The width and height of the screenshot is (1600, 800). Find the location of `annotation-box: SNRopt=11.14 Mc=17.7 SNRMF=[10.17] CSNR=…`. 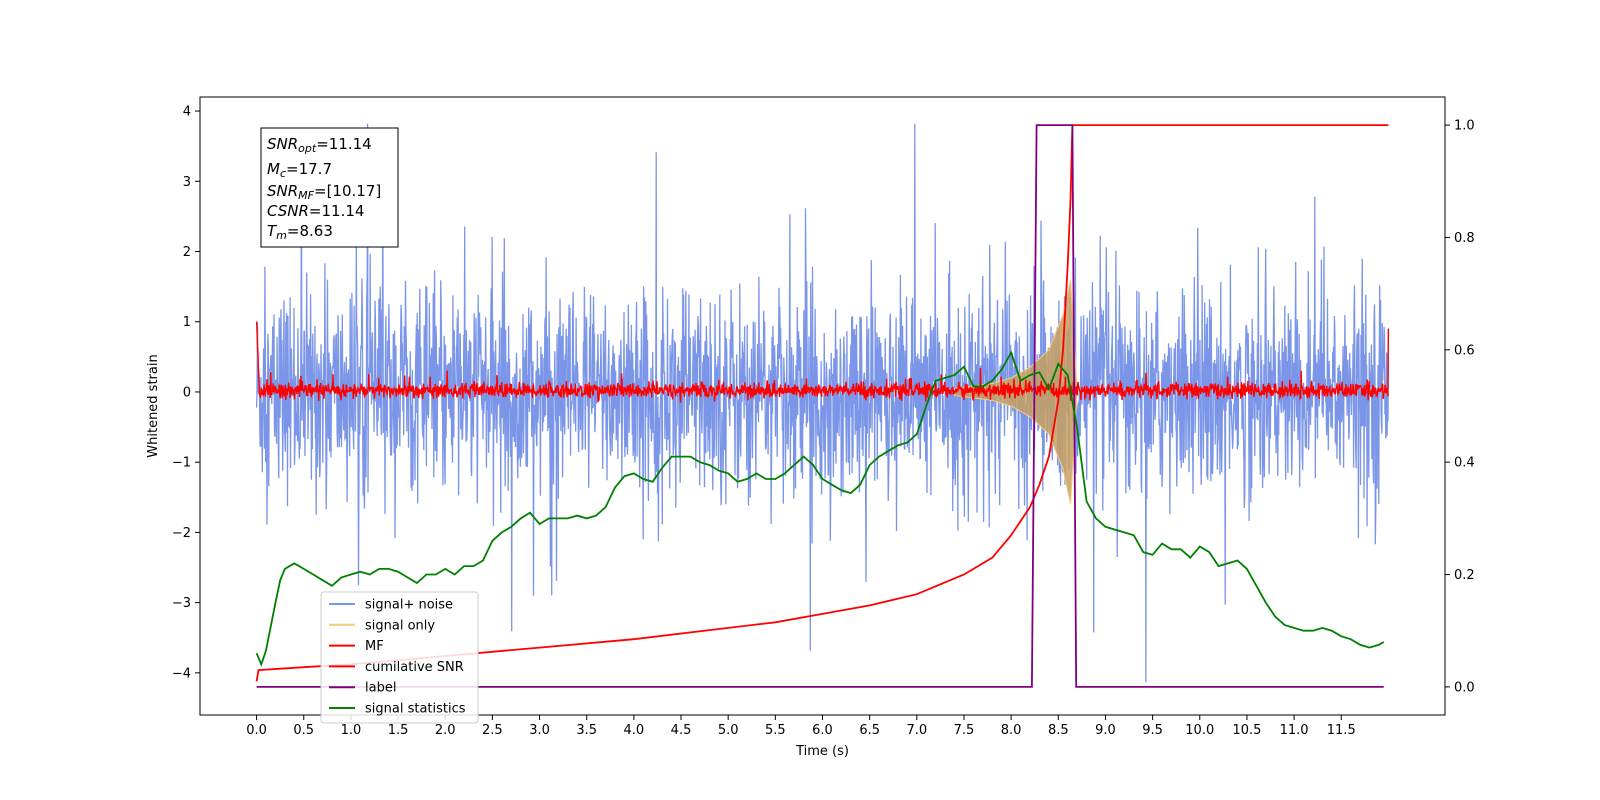

annotation-box: SNRopt=11.14 Mc=17.7 SNRMF=[10.17] CSNR=… is located at coordinates (329, 187).